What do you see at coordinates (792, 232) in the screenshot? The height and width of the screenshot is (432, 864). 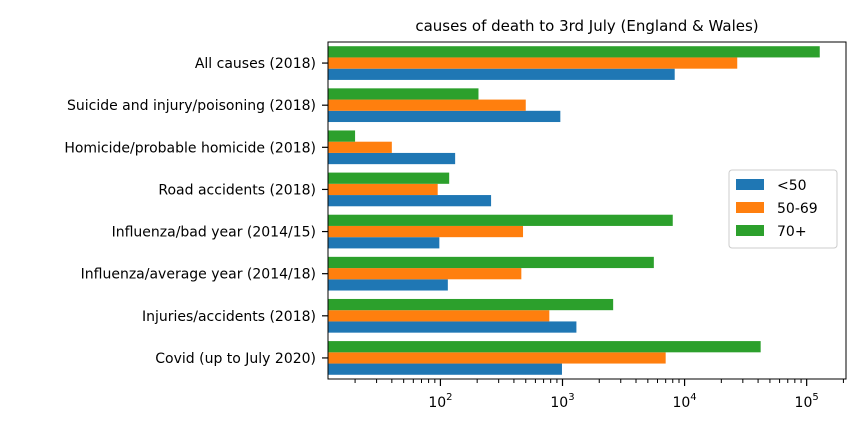 I see `legend-label: 70+` at bounding box center [792, 232].